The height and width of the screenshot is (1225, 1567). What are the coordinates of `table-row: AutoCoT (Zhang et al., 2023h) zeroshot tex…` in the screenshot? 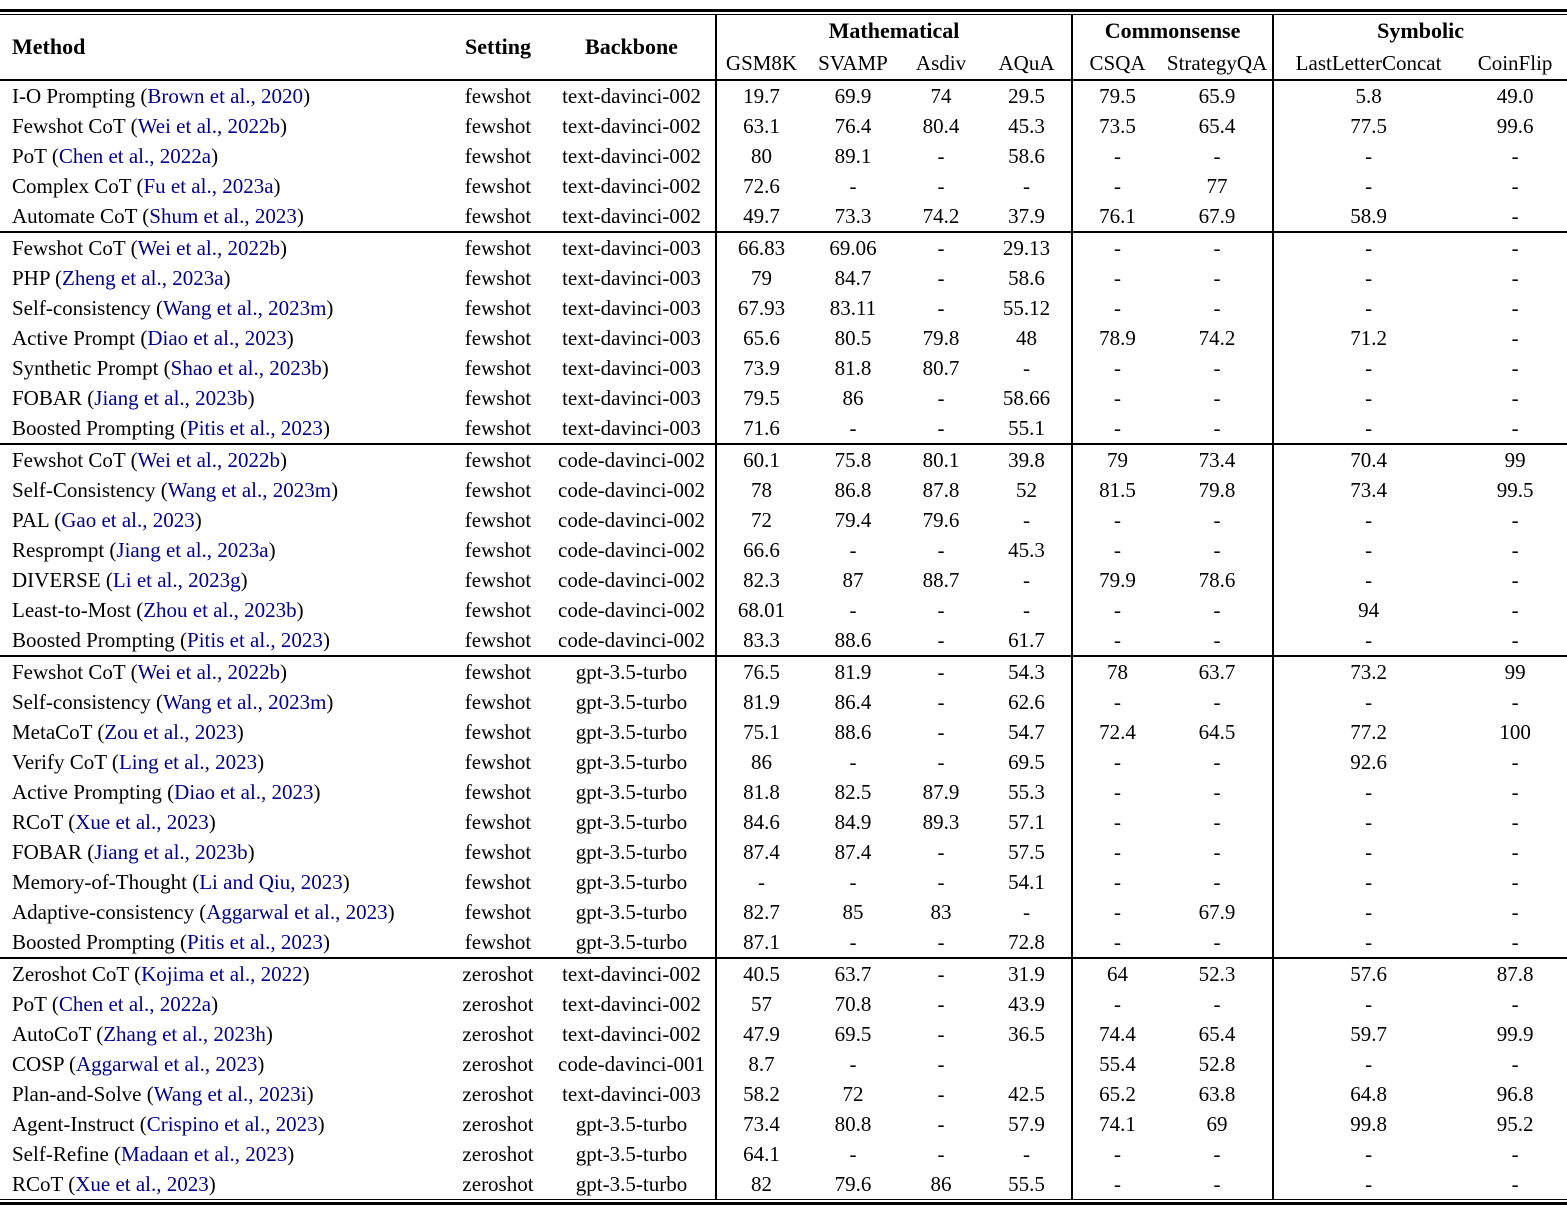 It's located at (783, 1034).